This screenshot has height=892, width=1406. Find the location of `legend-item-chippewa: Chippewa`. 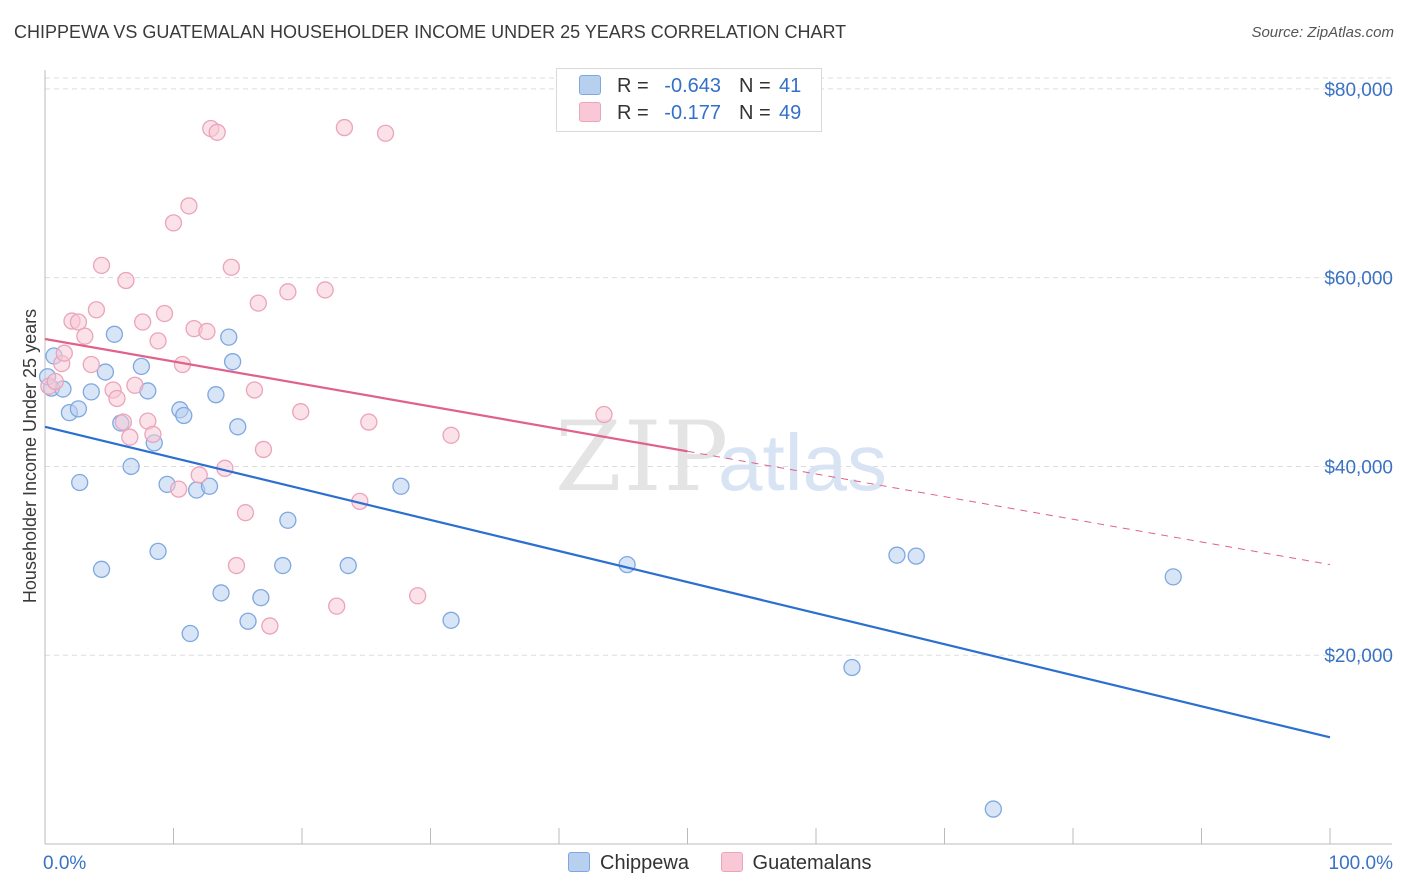

legend-item-chippewa: Chippewa is located at coordinates (628, 863).